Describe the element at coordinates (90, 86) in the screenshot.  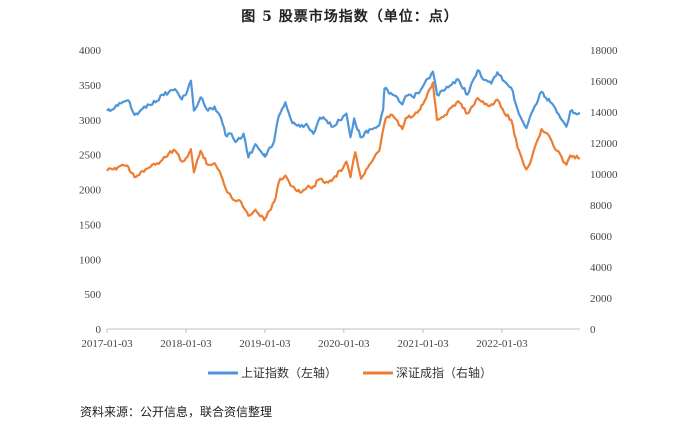
I see `y-left-tick-label: 3500` at that location.